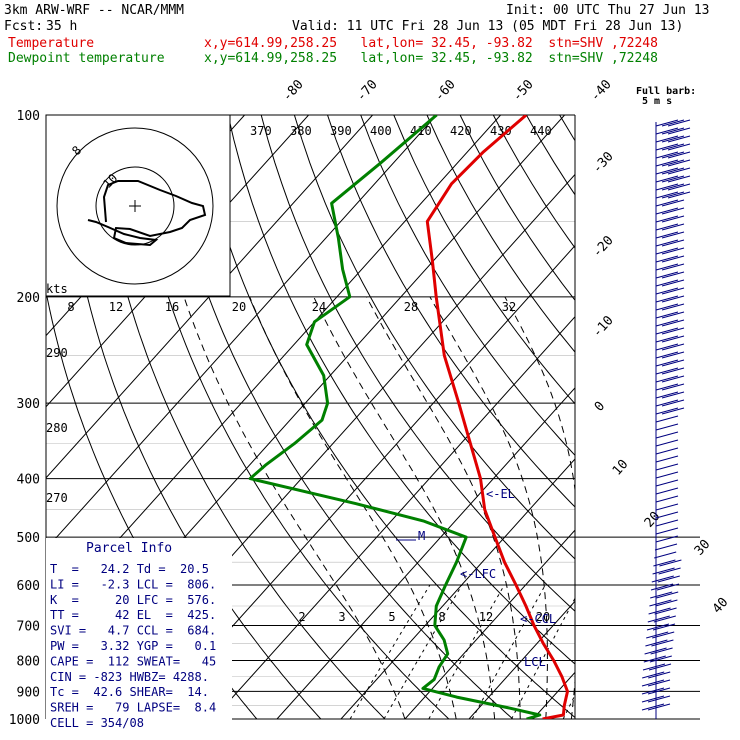 The height and width of the screenshot is (740, 740). What do you see at coordinates (319, 307) in the screenshot?
I see `hodograph-speed-label-24: 24` at bounding box center [319, 307].